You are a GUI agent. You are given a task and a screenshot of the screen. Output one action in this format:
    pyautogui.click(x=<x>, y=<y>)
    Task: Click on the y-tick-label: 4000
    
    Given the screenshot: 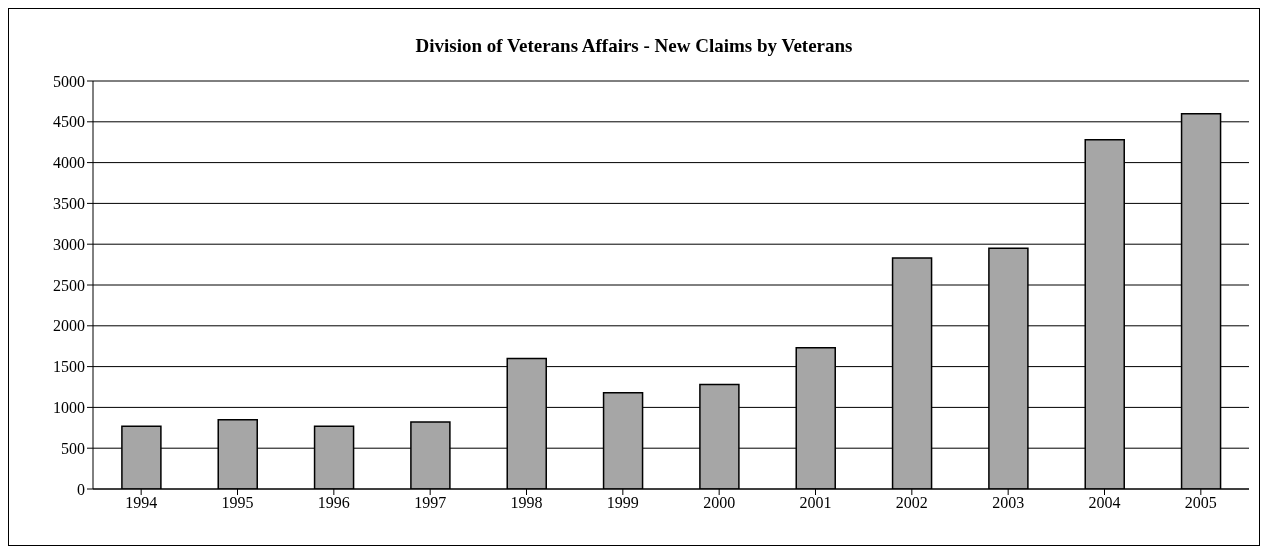 What is the action you would take?
    pyautogui.click(x=69, y=163)
    